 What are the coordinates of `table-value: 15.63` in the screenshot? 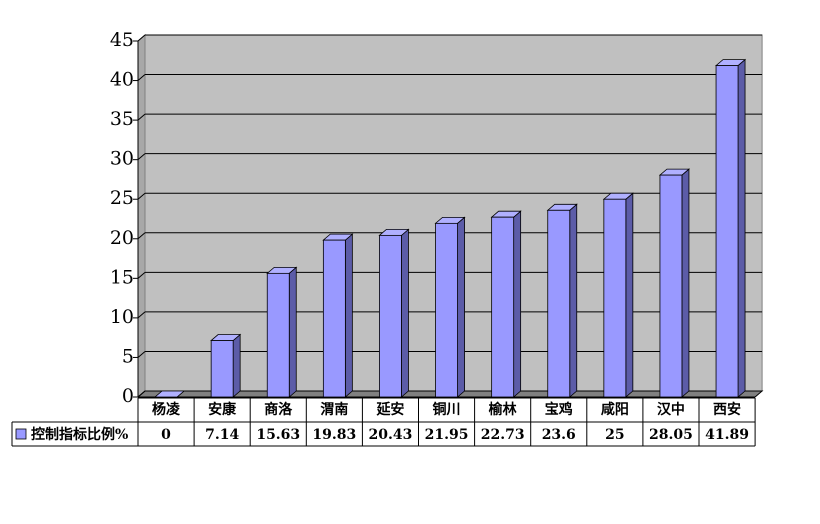 It's located at (278, 435).